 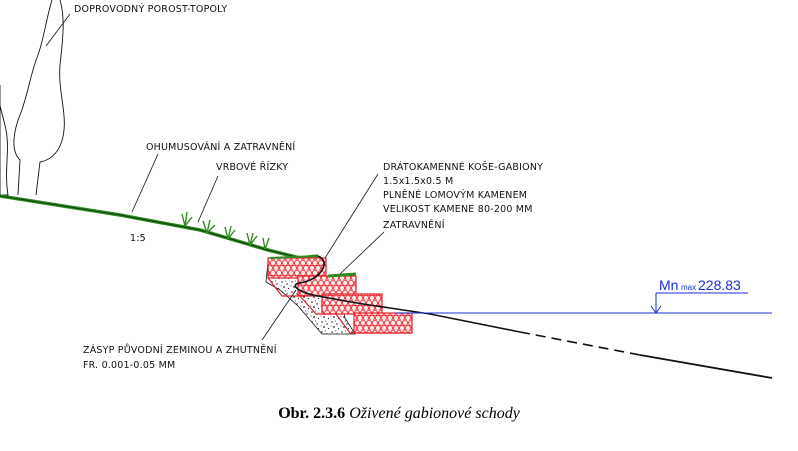 I want to click on slope-label: 1:5, so click(x=138, y=238).